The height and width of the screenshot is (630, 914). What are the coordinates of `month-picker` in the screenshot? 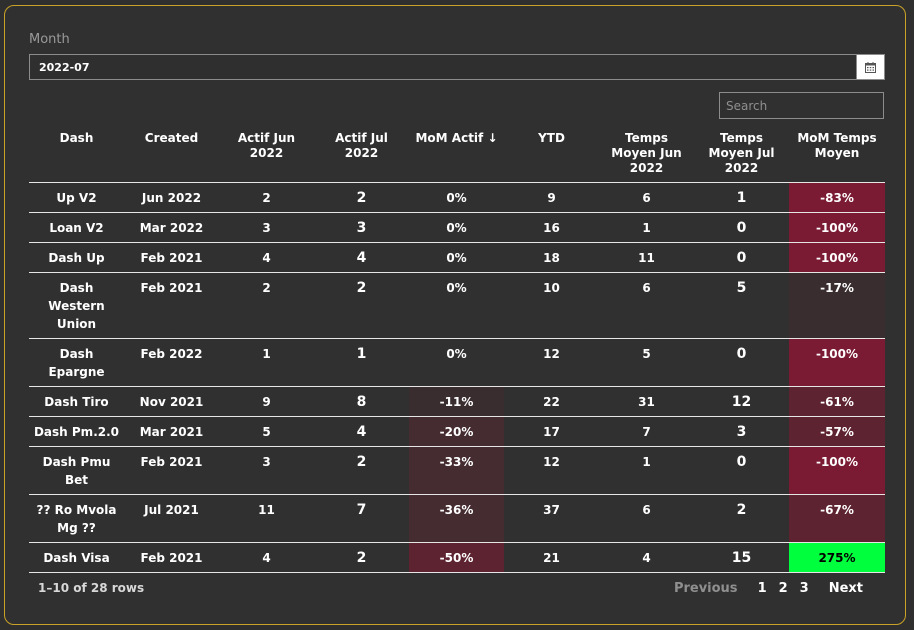 It's located at (457, 67).